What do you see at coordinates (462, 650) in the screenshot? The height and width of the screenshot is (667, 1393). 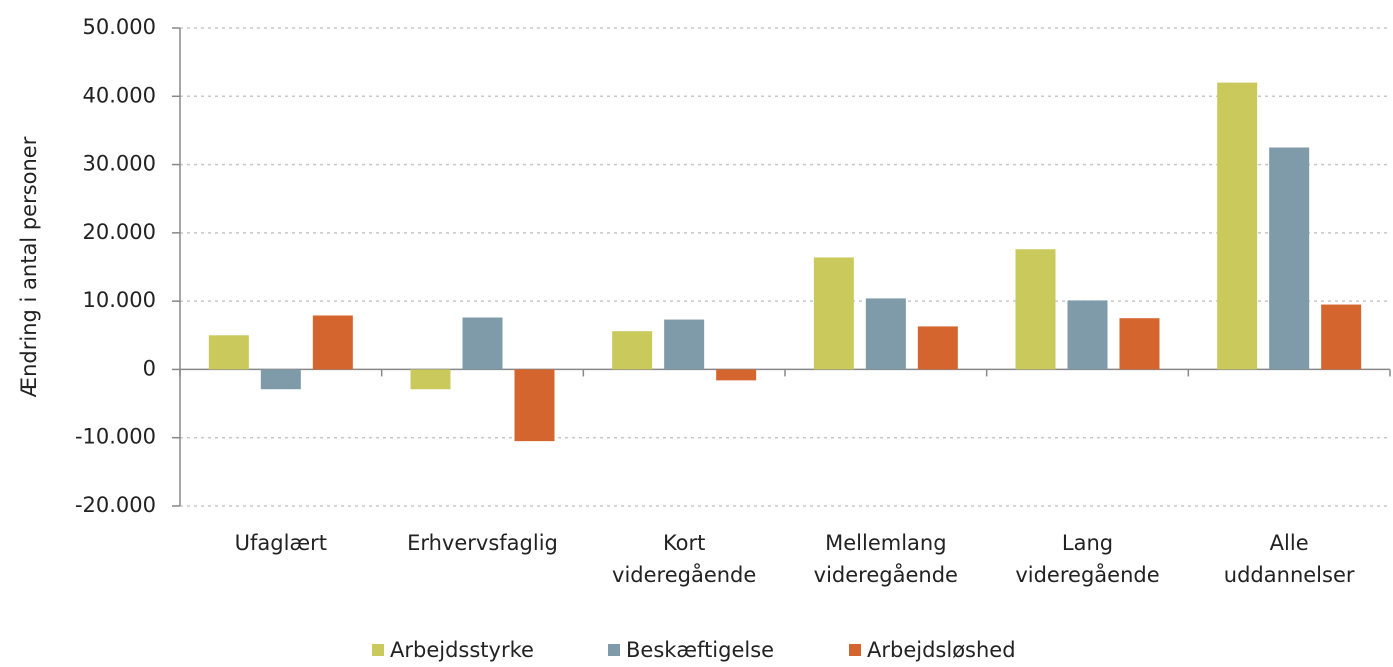 I see `legend-label: Arbejdsstyrke` at bounding box center [462, 650].